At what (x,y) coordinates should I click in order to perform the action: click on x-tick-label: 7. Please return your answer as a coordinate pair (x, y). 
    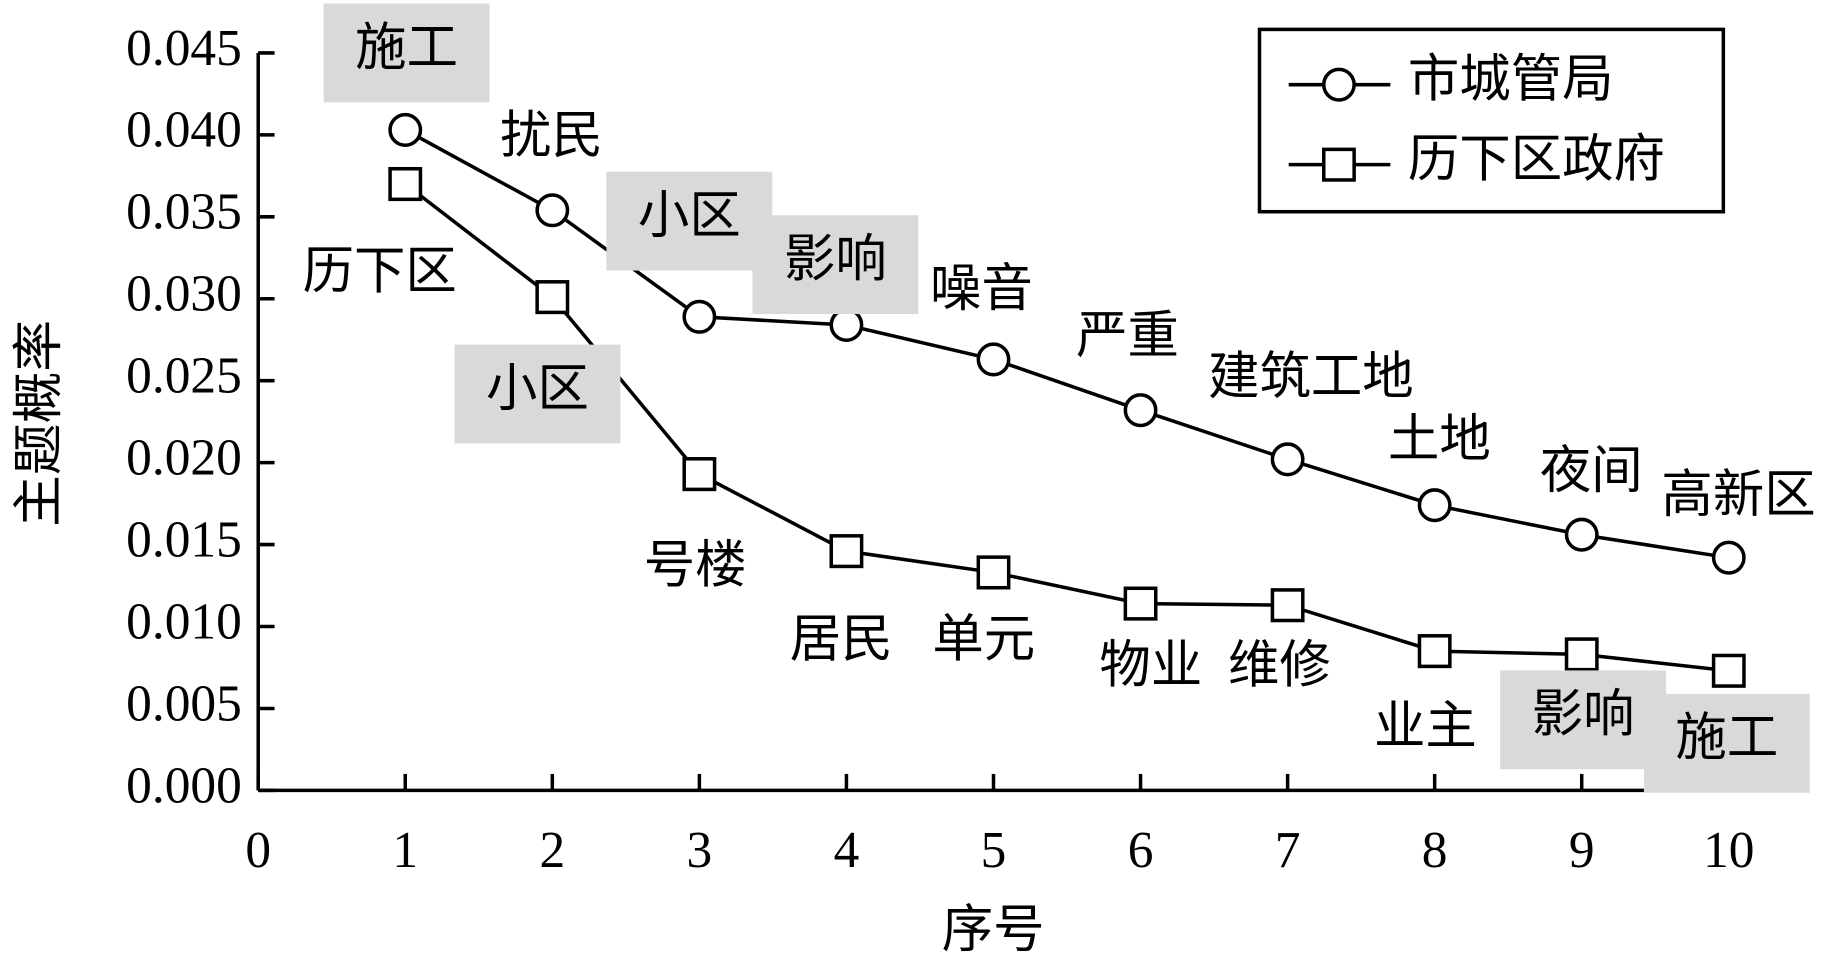
    Looking at the image, I should click on (1288, 850).